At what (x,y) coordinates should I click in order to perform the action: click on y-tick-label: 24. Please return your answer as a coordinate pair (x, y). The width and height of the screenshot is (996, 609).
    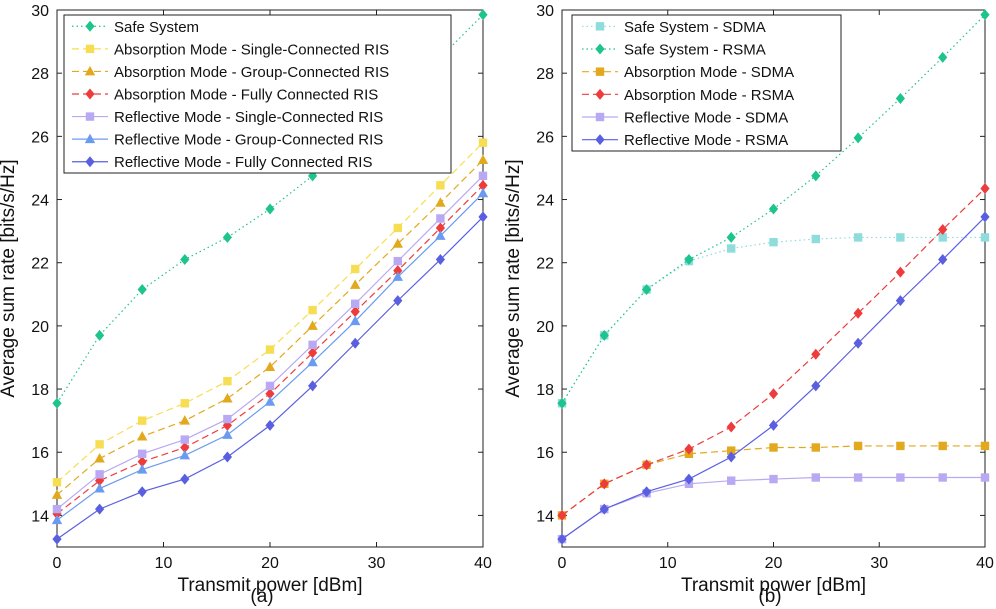
    Looking at the image, I should click on (545, 201).